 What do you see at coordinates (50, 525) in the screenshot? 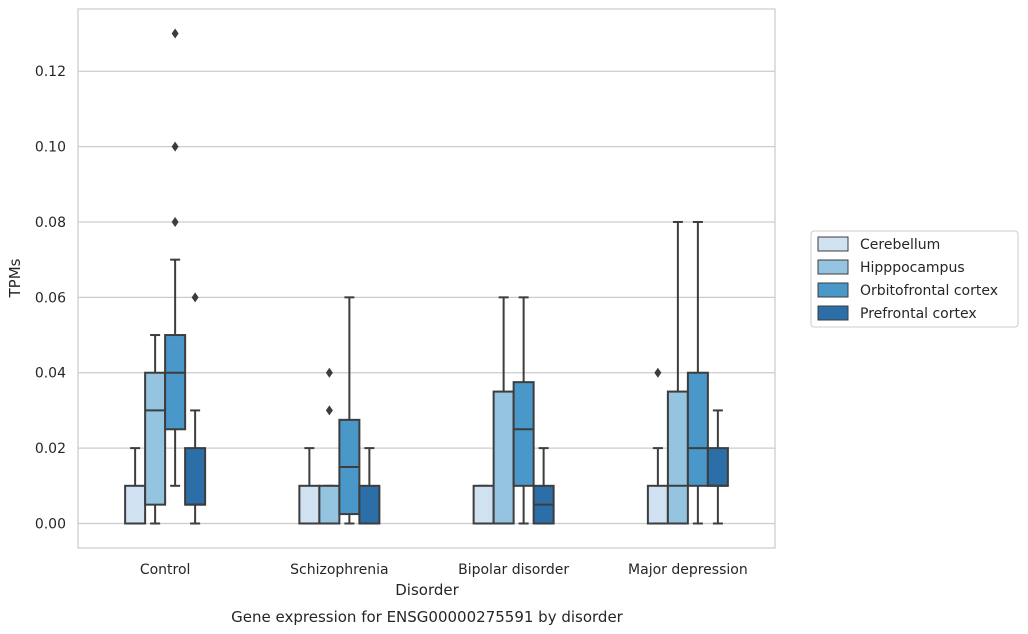
I see `y-tick-label: 0.00` at bounding box center [50, 525].